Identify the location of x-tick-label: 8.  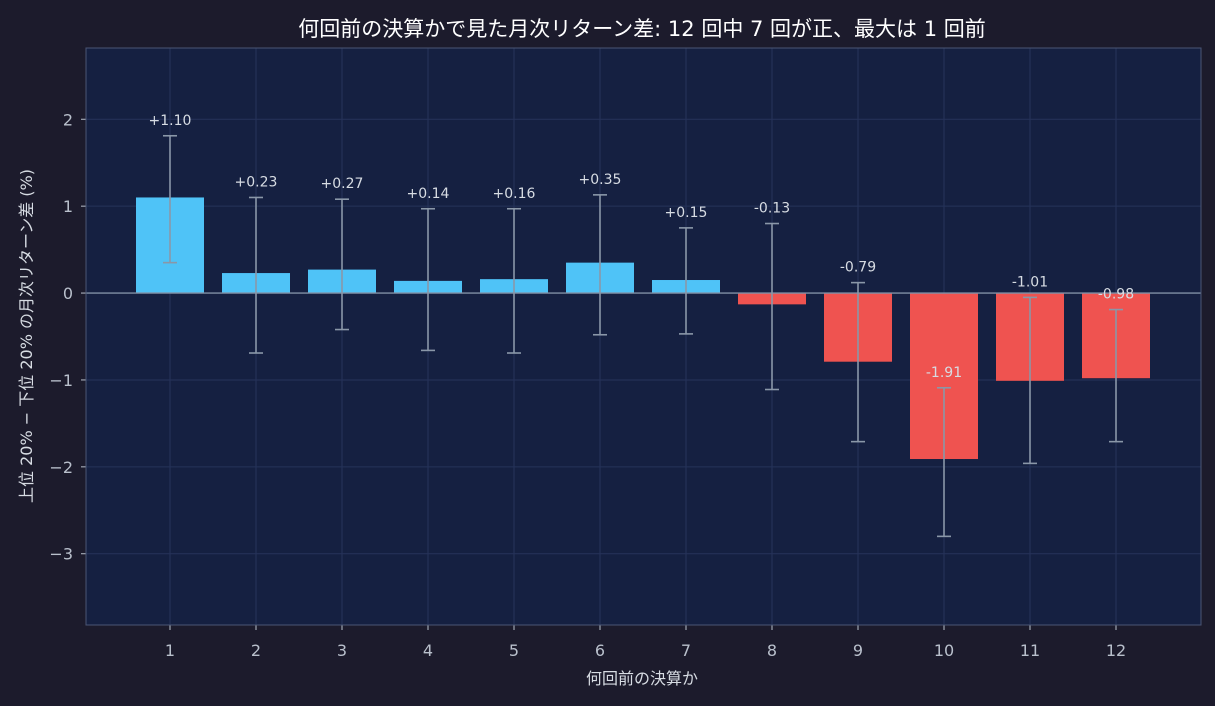
(772, 650).